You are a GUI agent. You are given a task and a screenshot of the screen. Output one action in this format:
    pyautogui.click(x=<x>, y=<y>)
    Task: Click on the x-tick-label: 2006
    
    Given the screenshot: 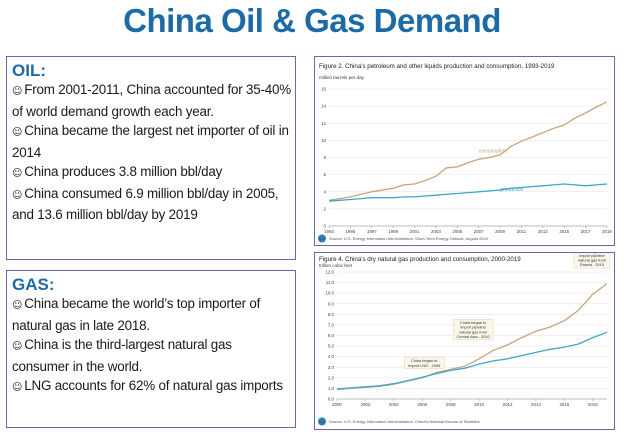 What is the action you would take?
    pyautogui.click(x=422, y=404)
    